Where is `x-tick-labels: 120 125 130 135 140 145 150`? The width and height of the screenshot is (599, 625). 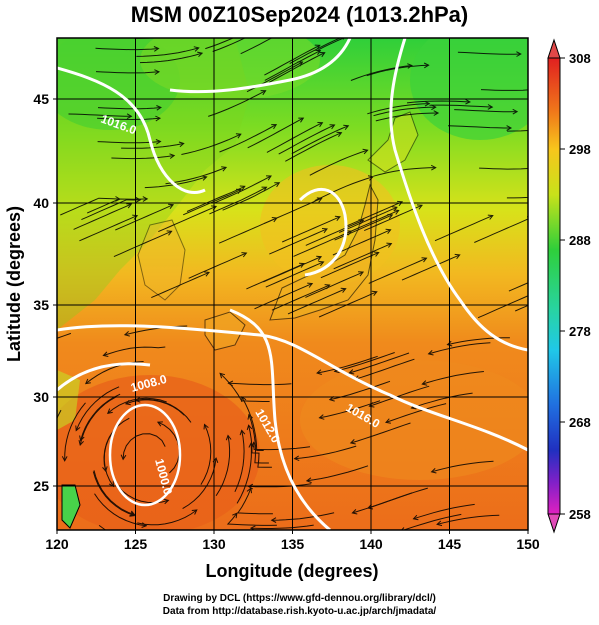
x-tick-labels: 120 125 130 135 140 145 150 is located at coordinates (292, 544).